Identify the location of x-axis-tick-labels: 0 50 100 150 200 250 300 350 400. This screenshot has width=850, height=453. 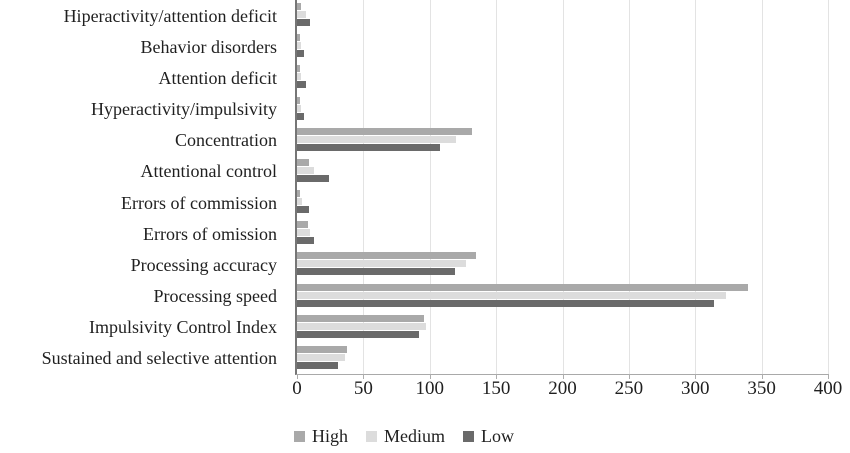
(567, 390).